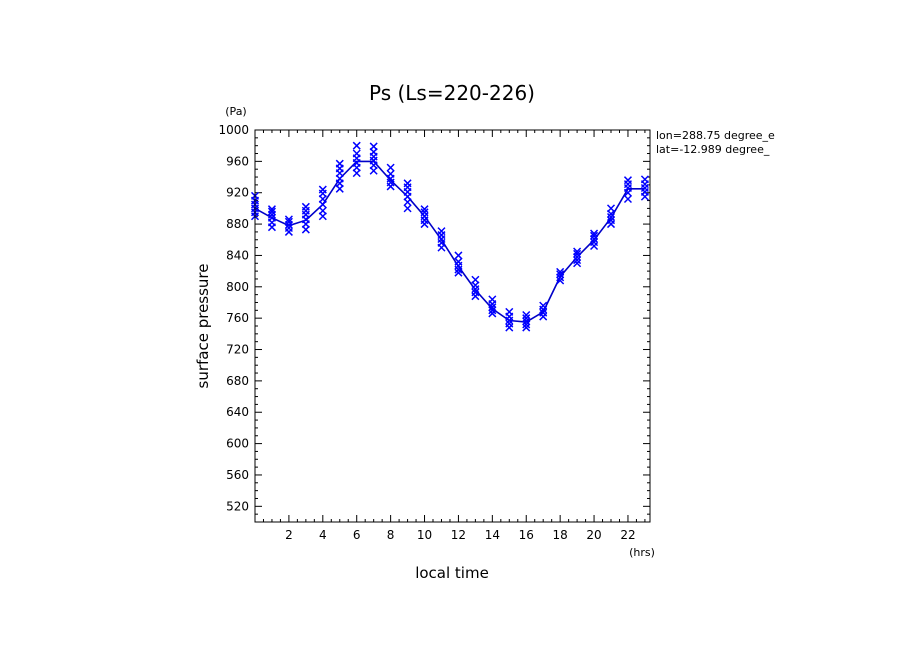 The width and height of the screenshot is (904, 654). I want to click on x-tick-label: 10, so click(424, 535).